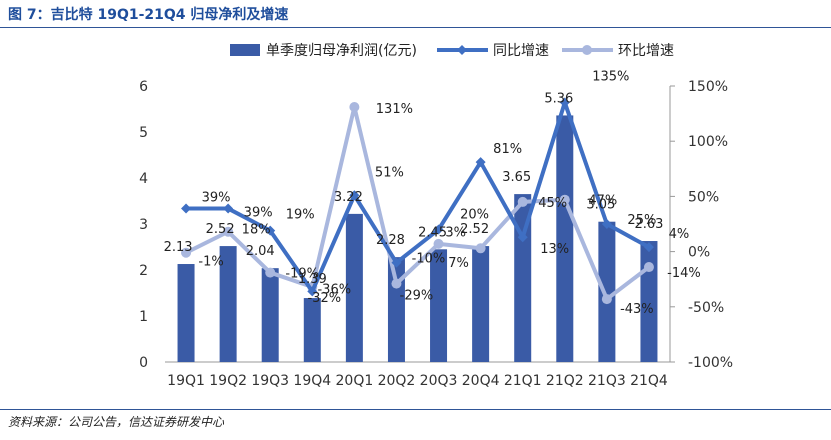 Image resolution: width=831 pixels, height=440 pixels. Describe the element at coordinates (706, 308) in the screenshot. I see `right-axis-tick-label: -50%` at that location.